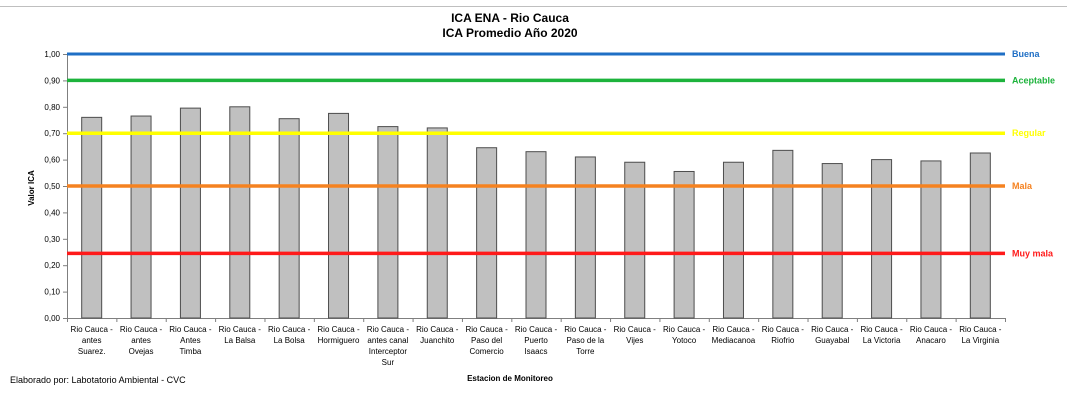 The image size is (1067, 395). What do you see at coordinates (31, 188) in the screenshot?
I see `y-axis-label: Valor ICA` at bounding box center [31, 188].